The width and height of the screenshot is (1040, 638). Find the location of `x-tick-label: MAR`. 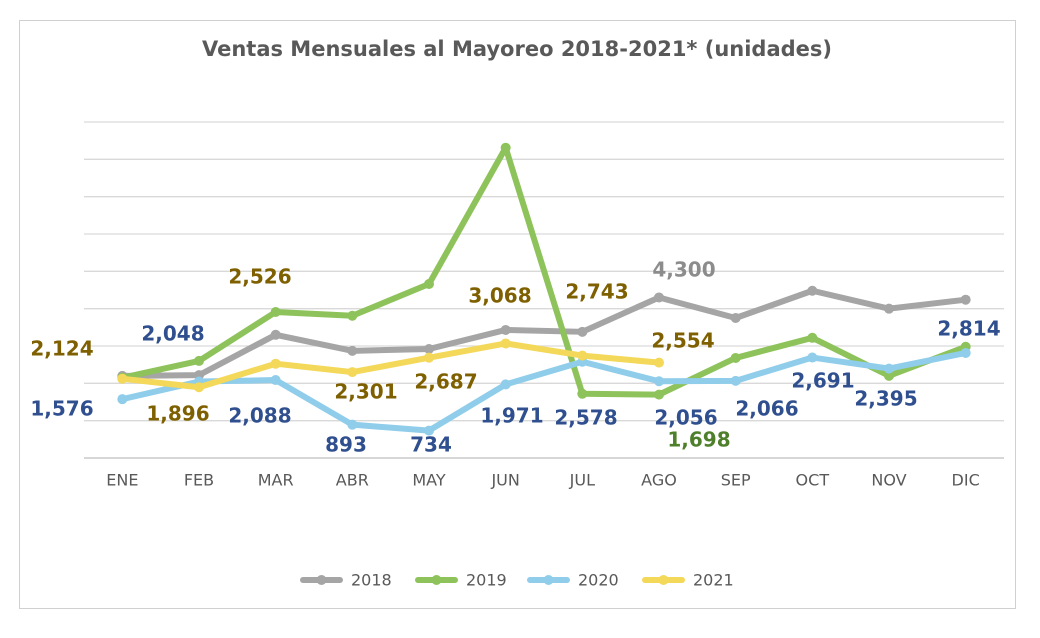

x-tick-label: MAR is located at coordinates (276, 480).